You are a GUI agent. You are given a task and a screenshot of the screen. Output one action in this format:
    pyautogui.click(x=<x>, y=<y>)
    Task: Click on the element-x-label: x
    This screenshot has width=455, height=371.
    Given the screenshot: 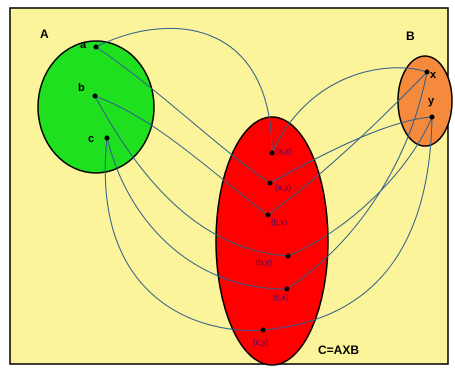 What is the action you would take?
    pyautogui.click(x=433, y=75)
    